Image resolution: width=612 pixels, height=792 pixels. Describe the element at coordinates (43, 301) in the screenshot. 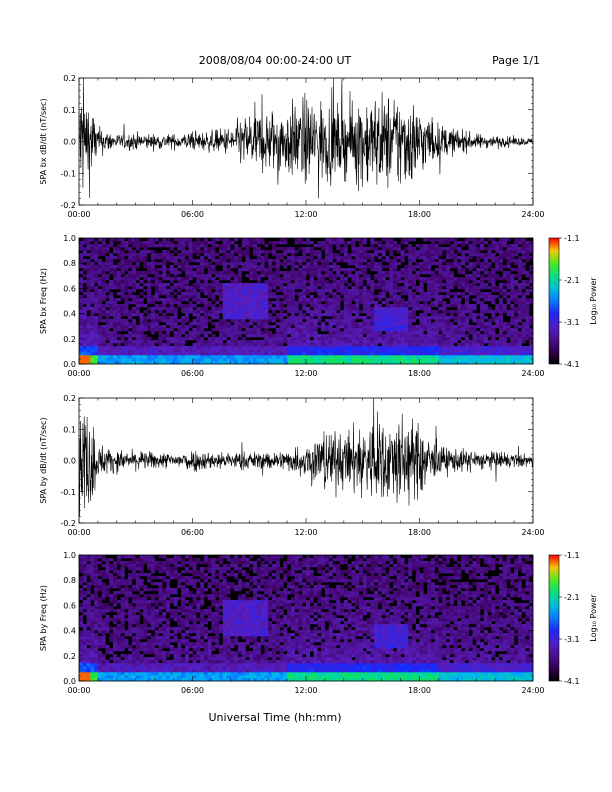

I see `y-axis-label: SPA bx Freq (Hz)` at that location.